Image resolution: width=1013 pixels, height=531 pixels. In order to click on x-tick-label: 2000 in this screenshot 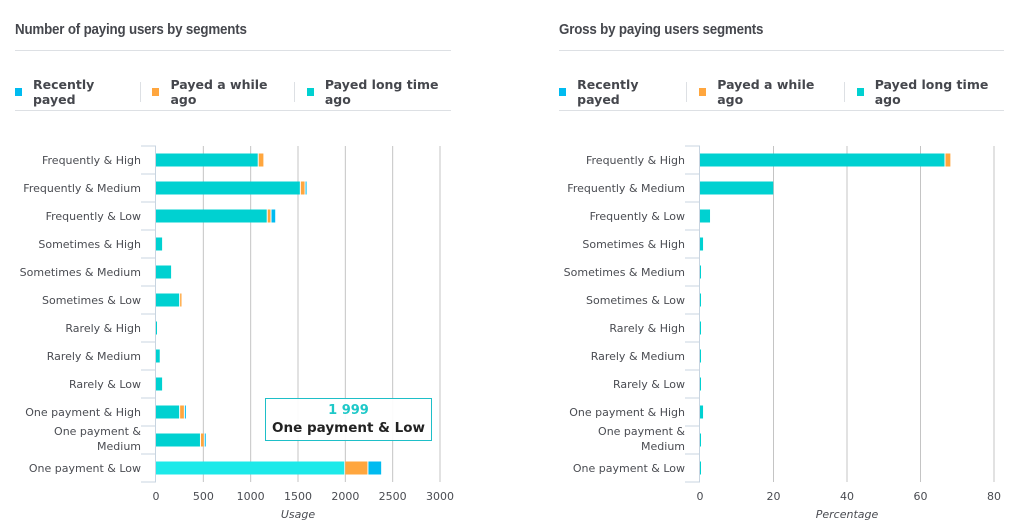, I will do `click(345, 496)`.